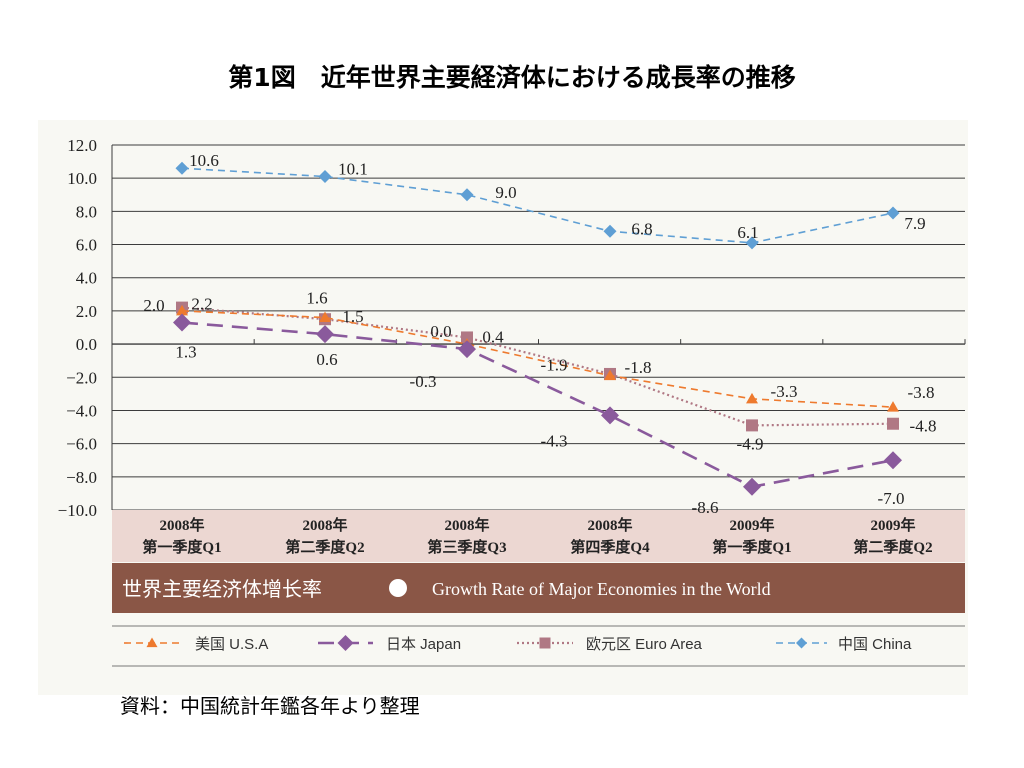  What do you see at coordinates (316, 298) in the screenshot?
I see `data-label-usa: 1.6` at bounding box center [316, 298].